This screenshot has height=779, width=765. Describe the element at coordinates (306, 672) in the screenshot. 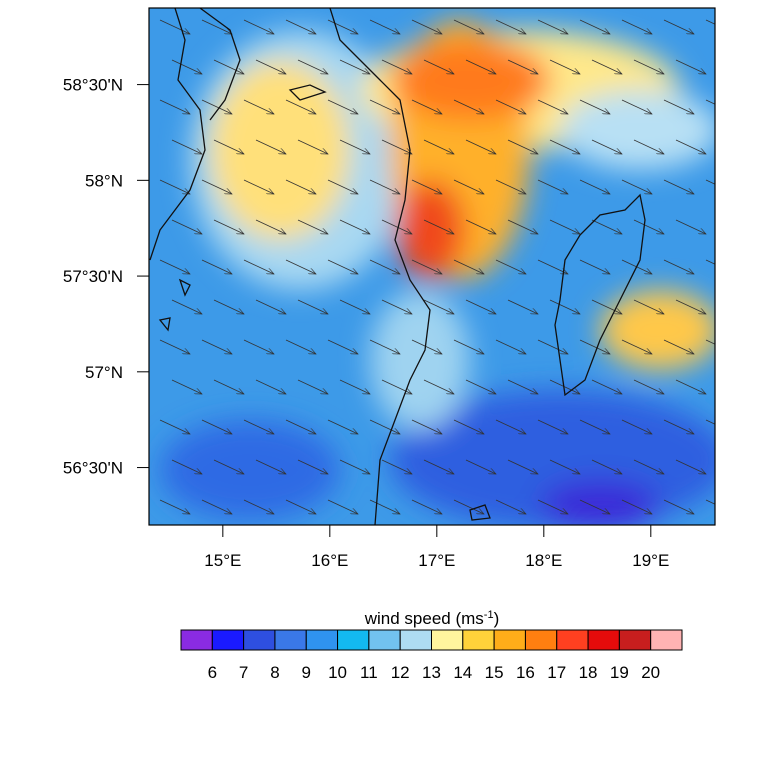

I see `colorbar-label: 9` at that location.